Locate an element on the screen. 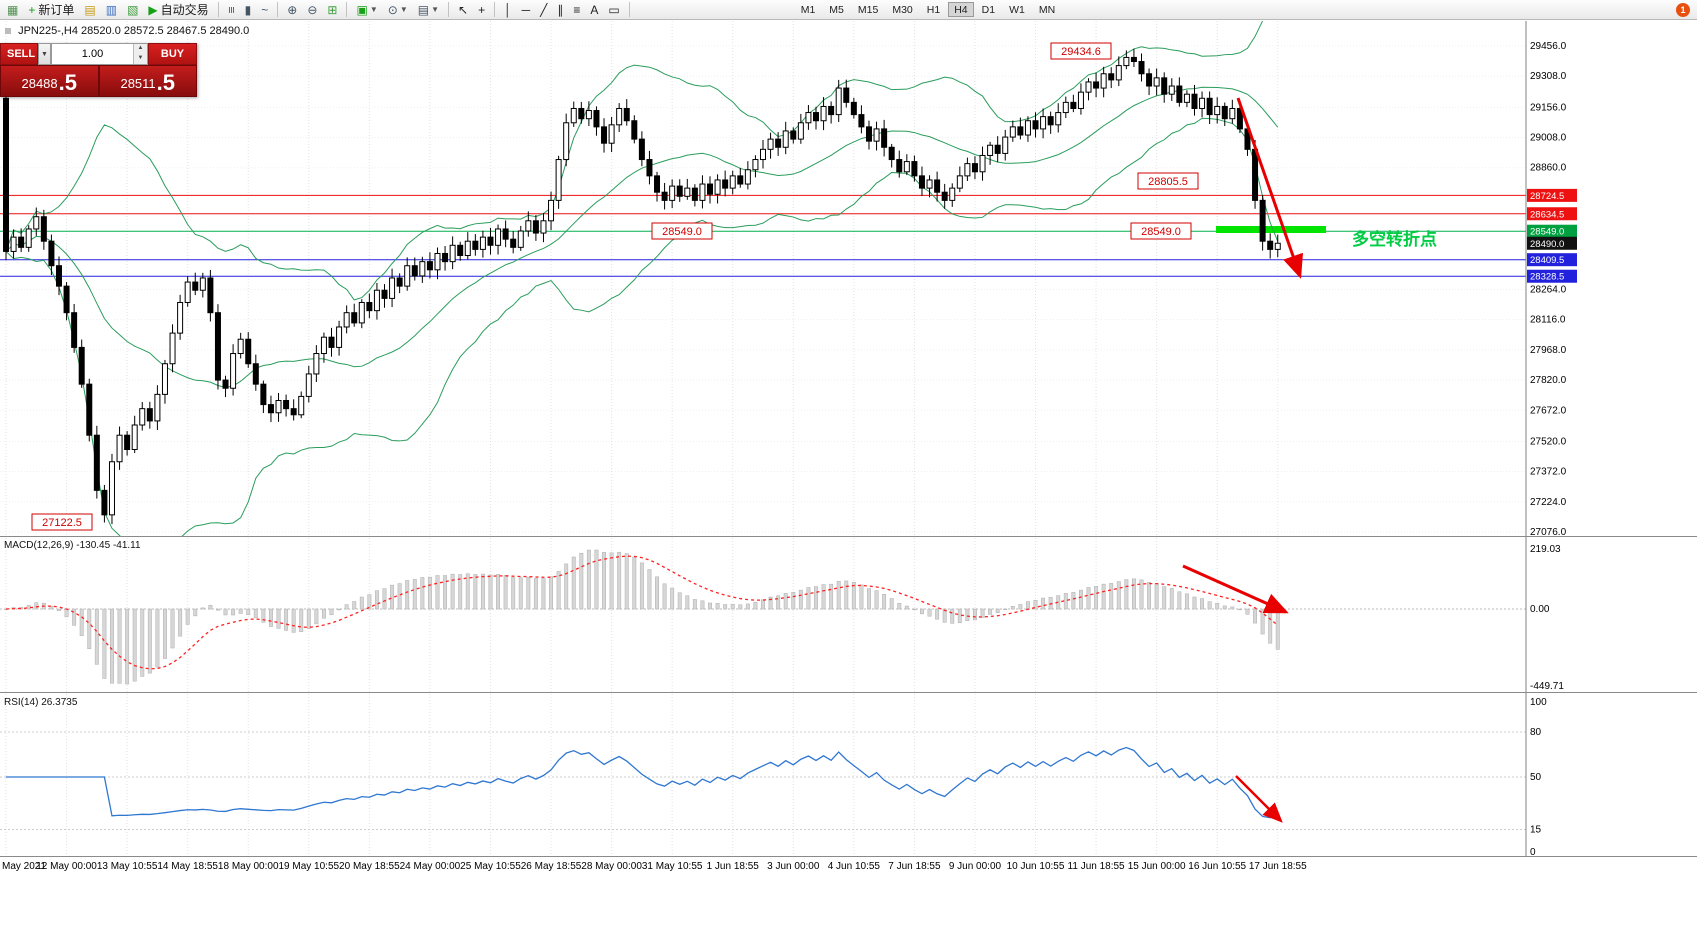 Image resolution: width=1697 pixels, height=942 pixels. zoom-in-icon: ⊕ is located at coordinates (292, 9).